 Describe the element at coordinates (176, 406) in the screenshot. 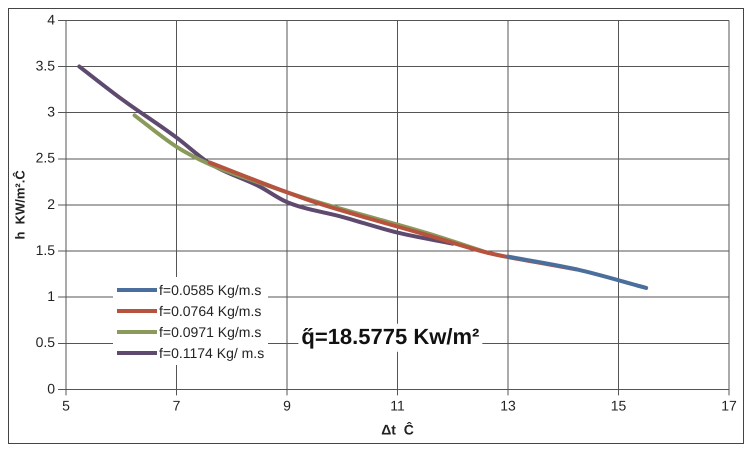

I see `x-tick-label: 7` at that location.